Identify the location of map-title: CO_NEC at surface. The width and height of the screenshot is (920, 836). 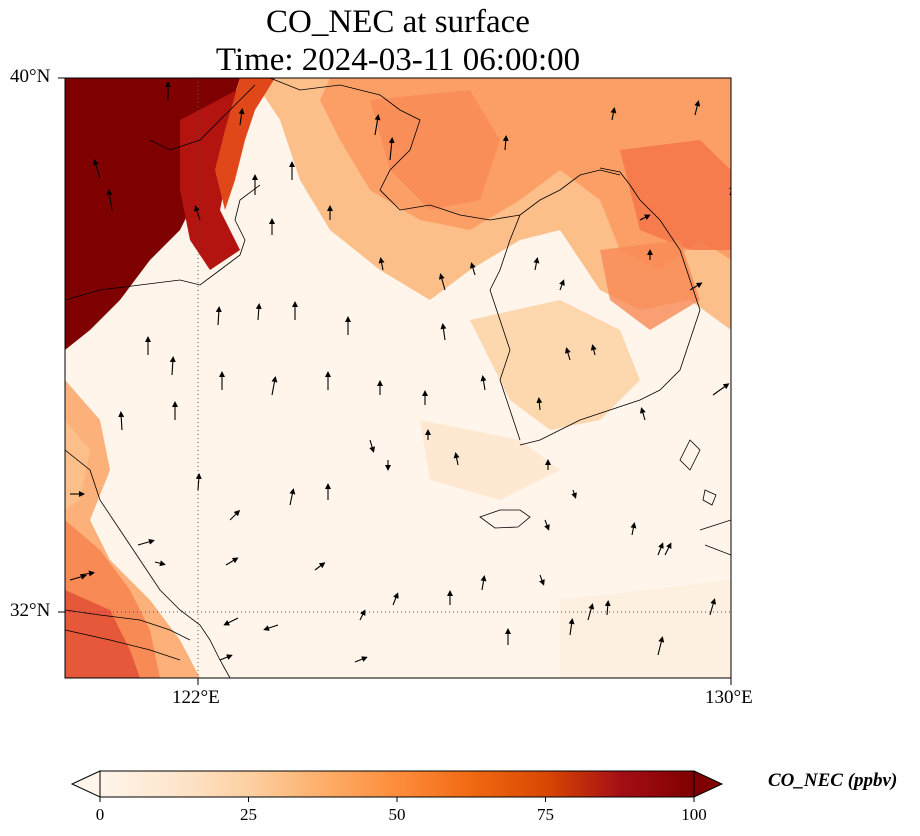
(398, 22).